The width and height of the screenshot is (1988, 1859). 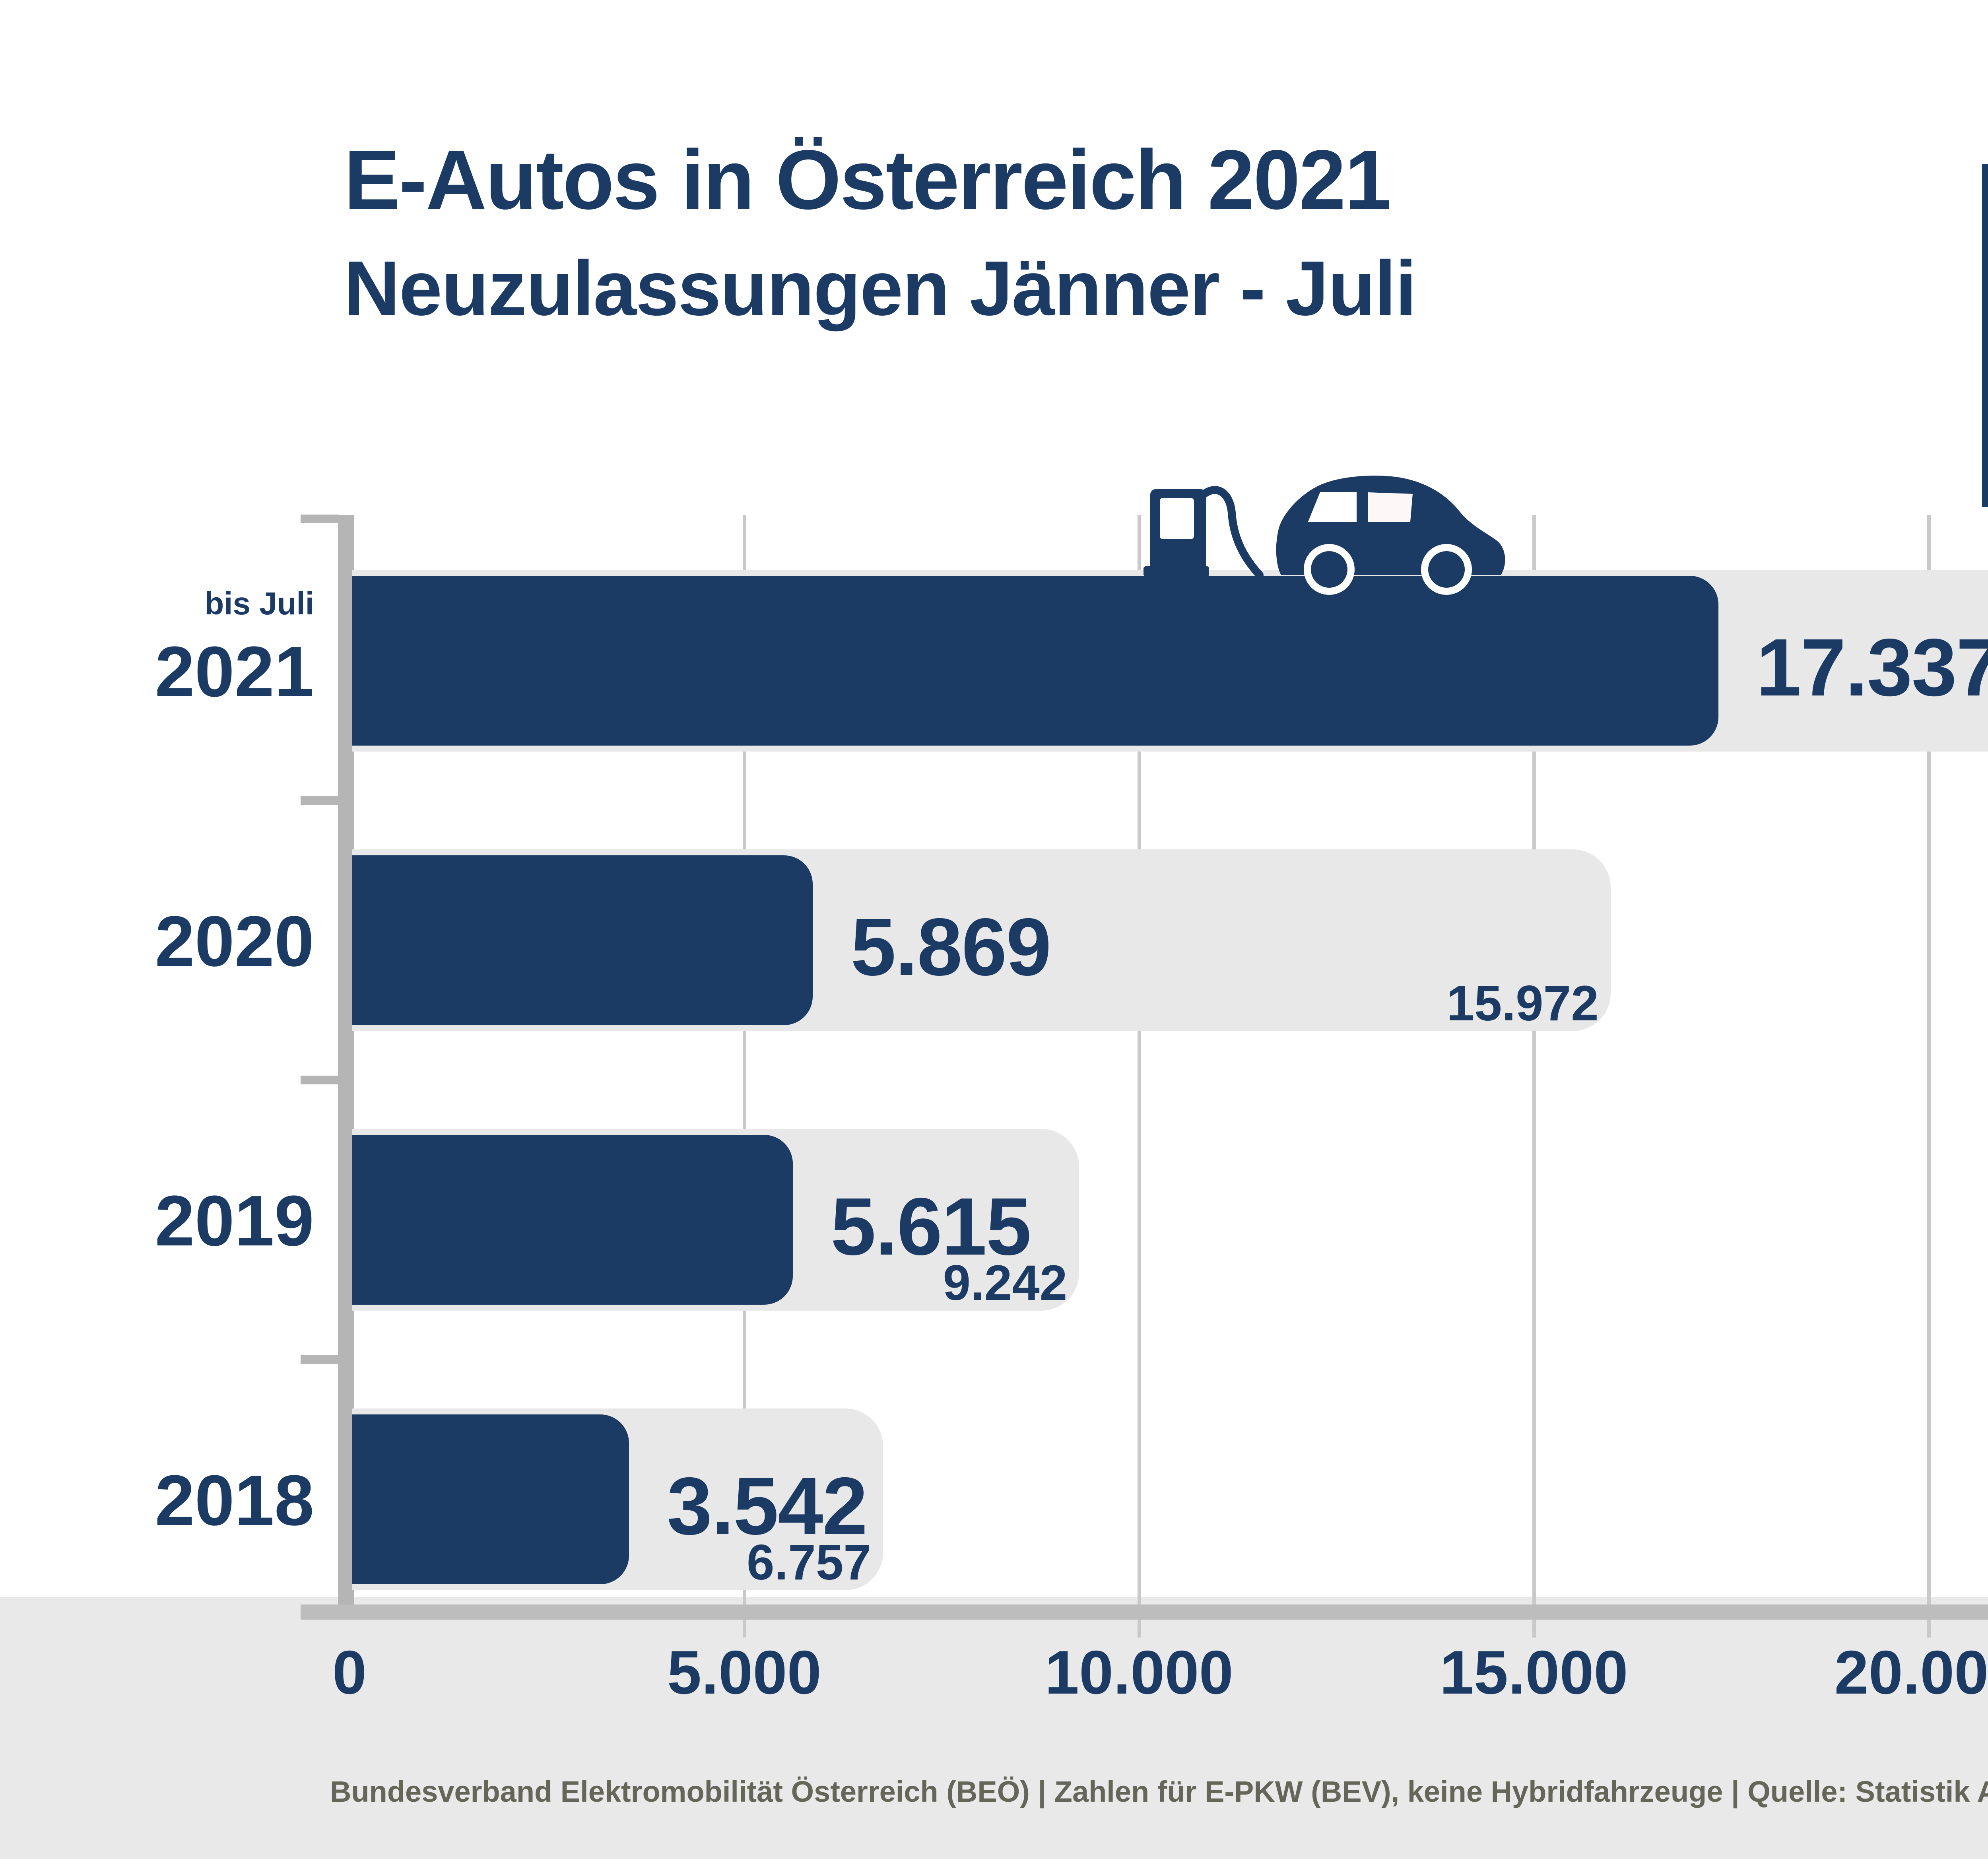 I want to click on partial-value-label: 5.869, so click(x=950, y=947).